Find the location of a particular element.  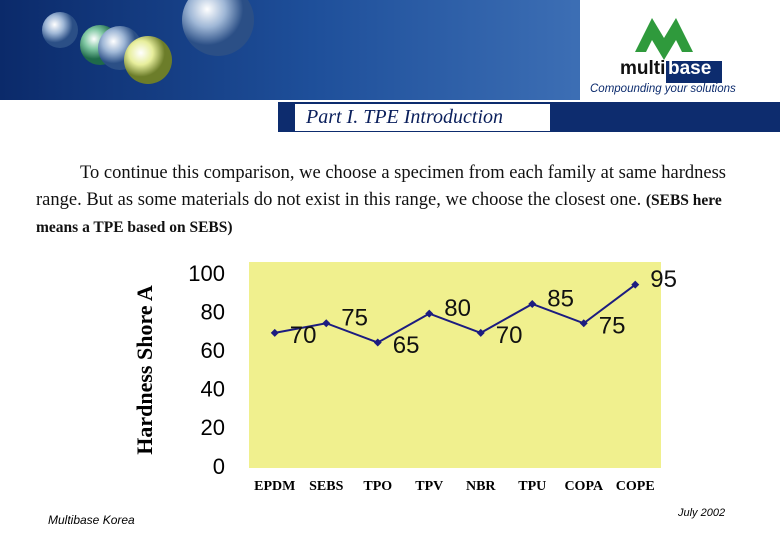

logo: multi base Compounding your solutions is located at coordinates (680, 50).